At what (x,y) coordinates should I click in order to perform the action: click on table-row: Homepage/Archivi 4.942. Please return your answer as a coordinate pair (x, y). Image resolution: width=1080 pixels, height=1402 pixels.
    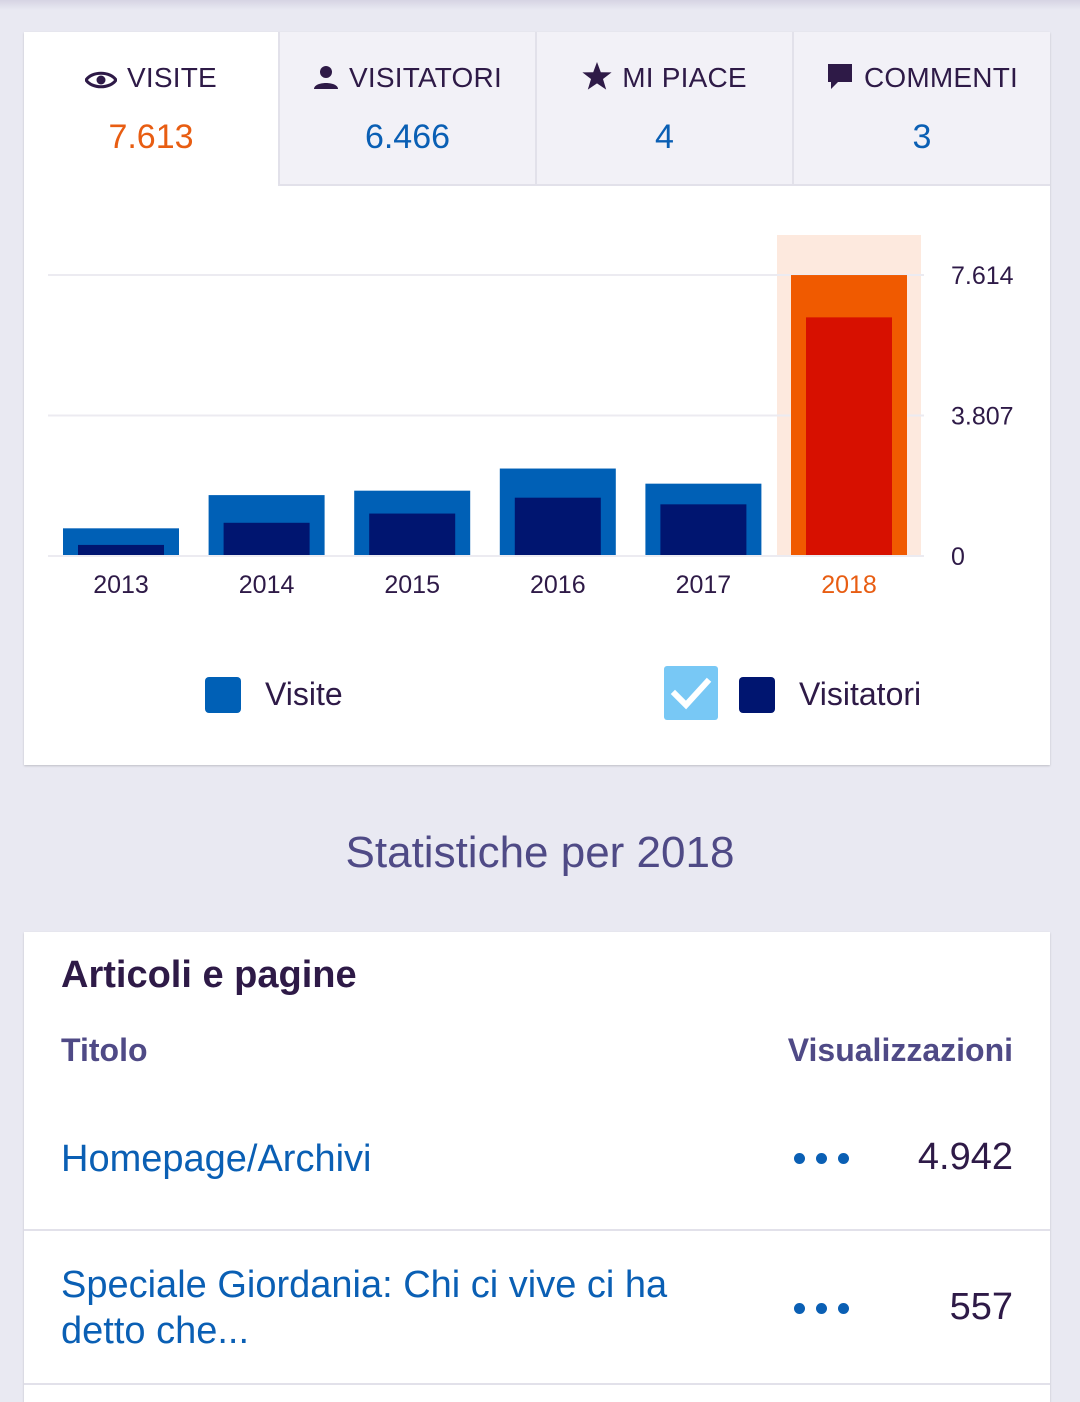
    Looking at the image, I should click on (537, 1176).